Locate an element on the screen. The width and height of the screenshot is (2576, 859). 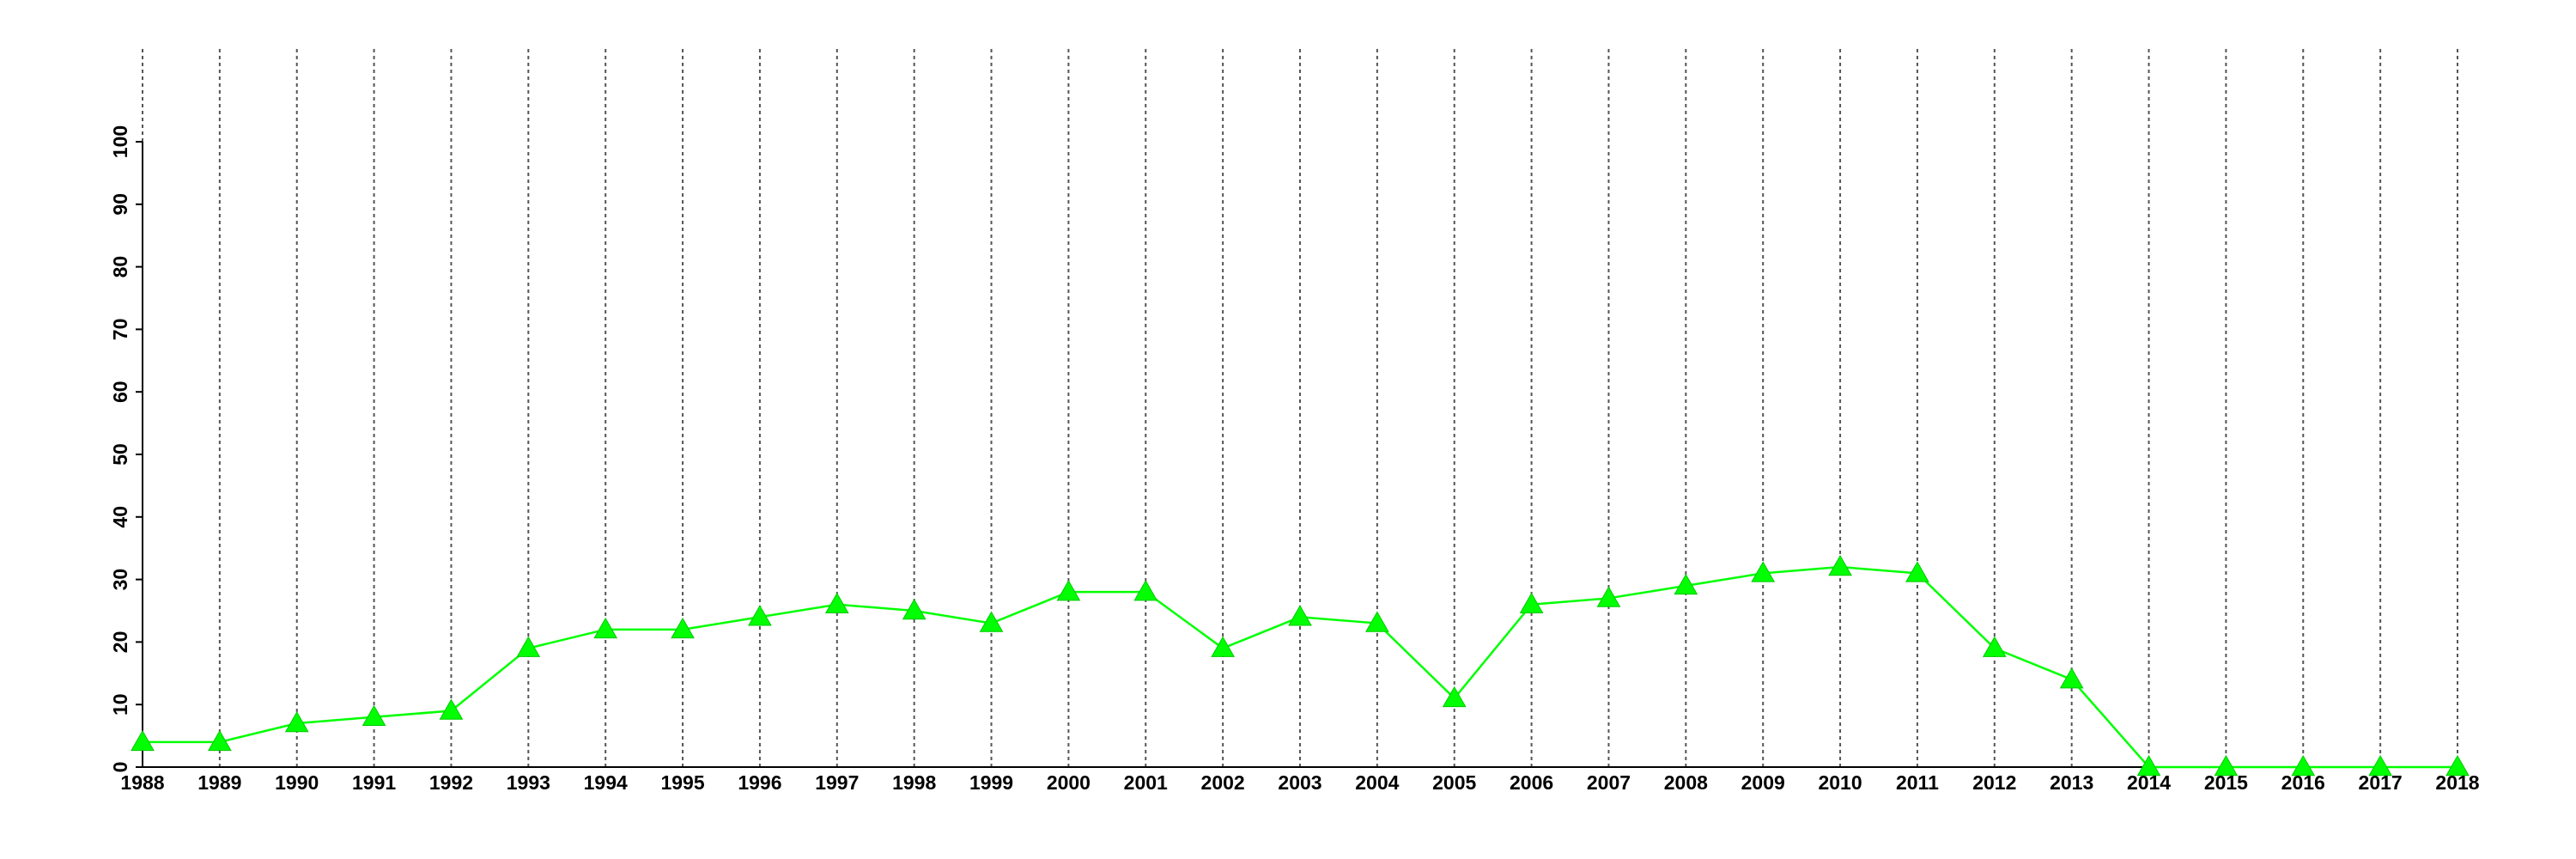
x-tick-label: 2012 is located at coordinates (1994, 783).